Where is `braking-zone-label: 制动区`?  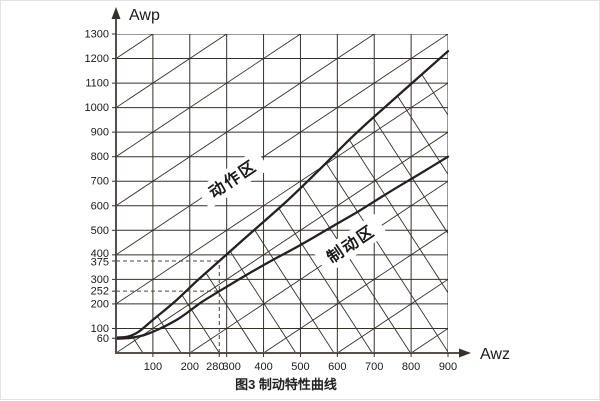 braking-zone-label: 制动区 is located at coordinates (351, 244).